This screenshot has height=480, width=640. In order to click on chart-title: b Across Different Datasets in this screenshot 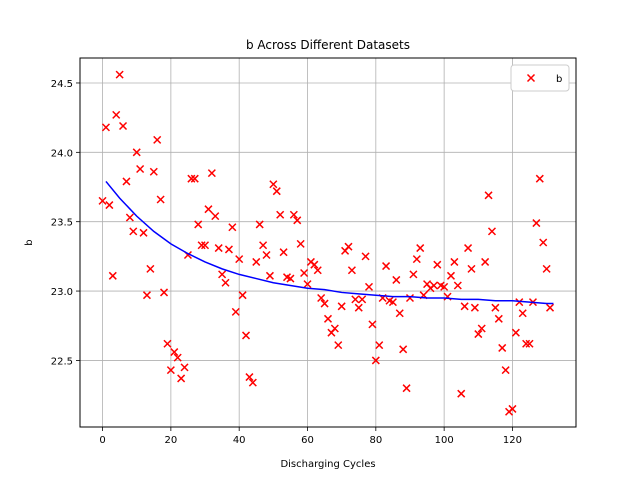, I will do `click(328, 45)`.